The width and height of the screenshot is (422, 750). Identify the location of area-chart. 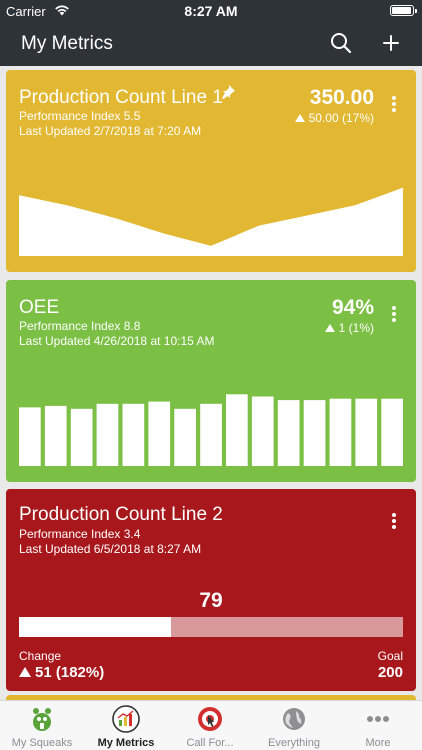
(211, 221).